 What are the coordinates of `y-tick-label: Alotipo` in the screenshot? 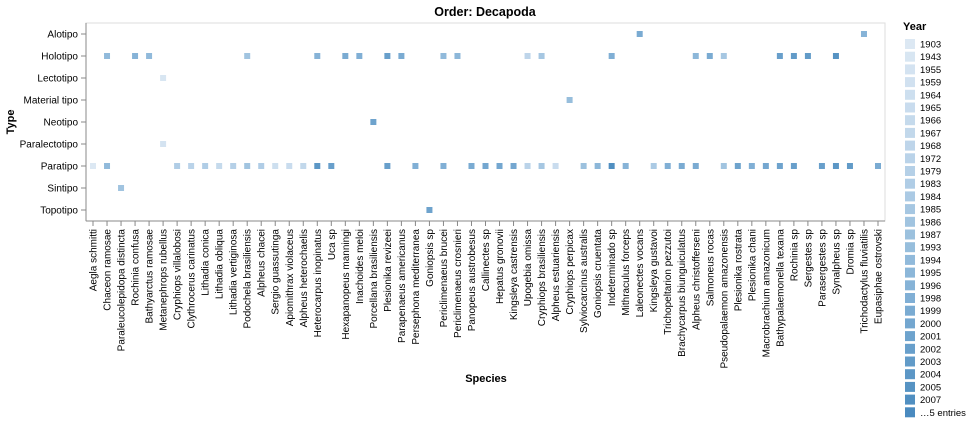 It's located at (62, 35).